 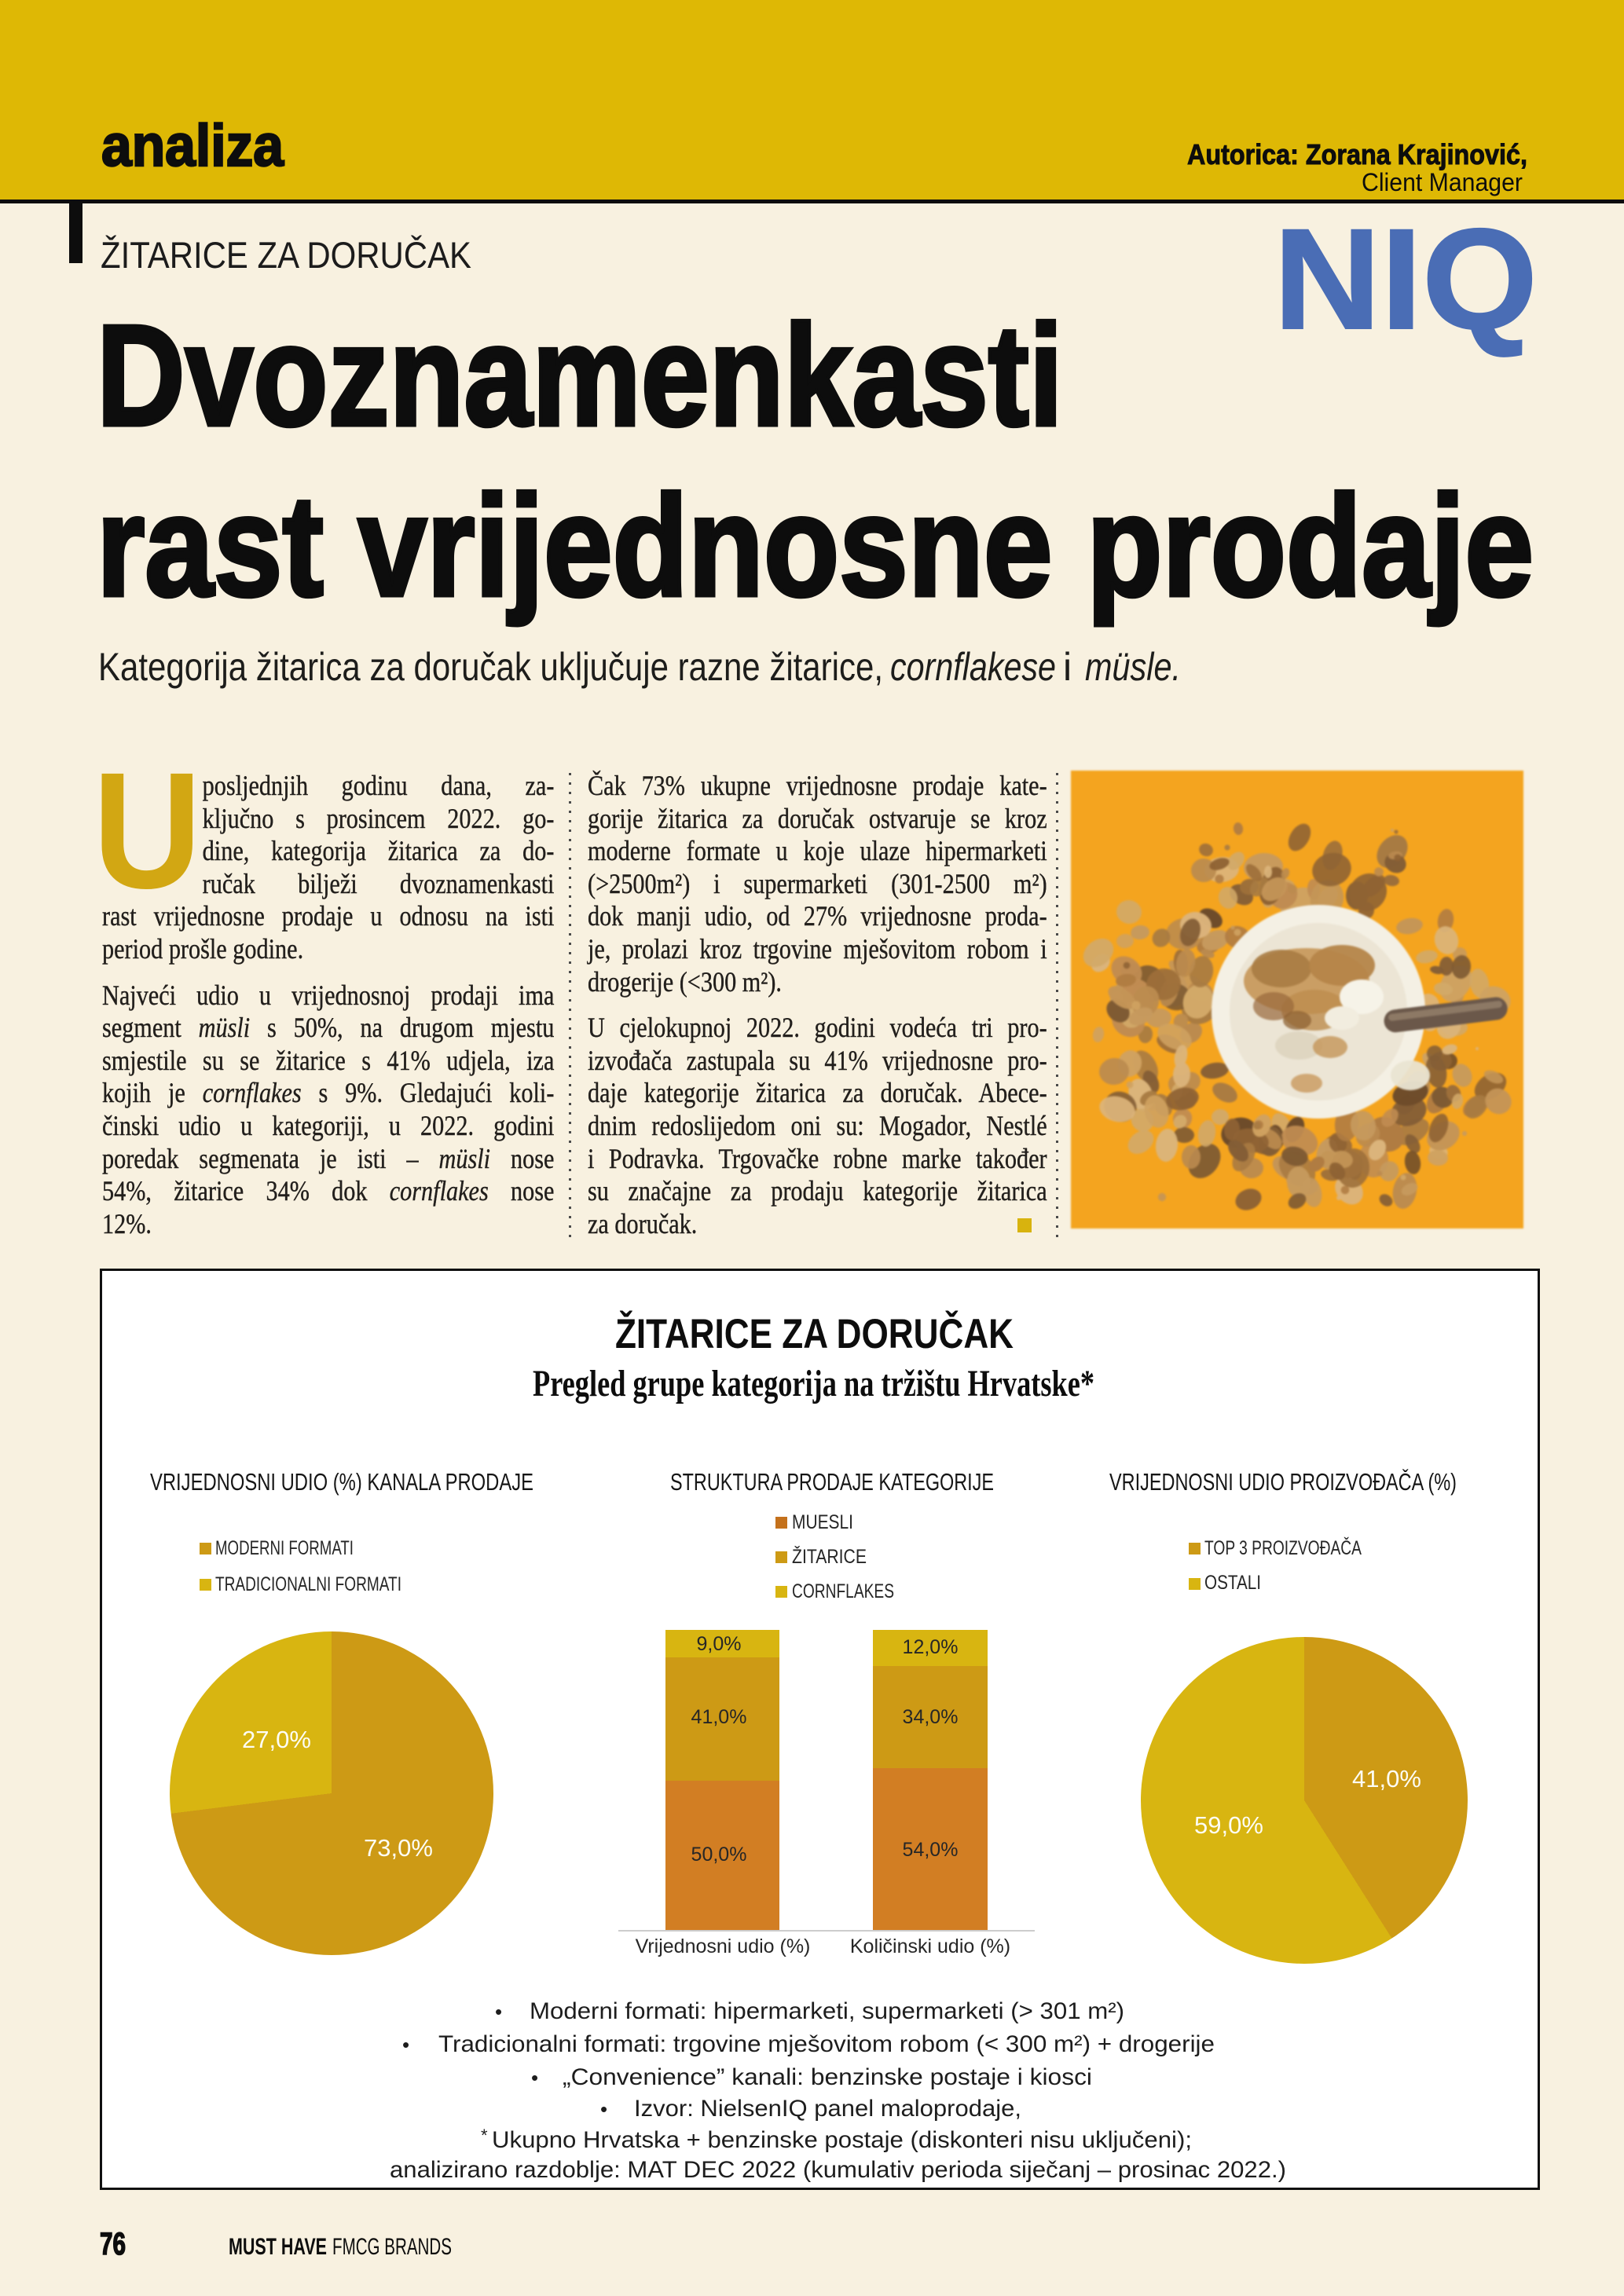 I want to click on svg-text: Vrijednosni udio (%), so click(x=723, y=1946).